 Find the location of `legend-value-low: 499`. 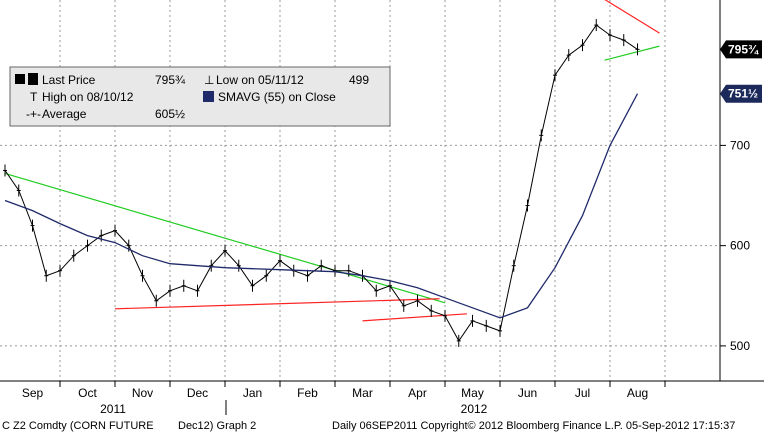

legend-value-low: 499 is located at coordinates (359, 80).